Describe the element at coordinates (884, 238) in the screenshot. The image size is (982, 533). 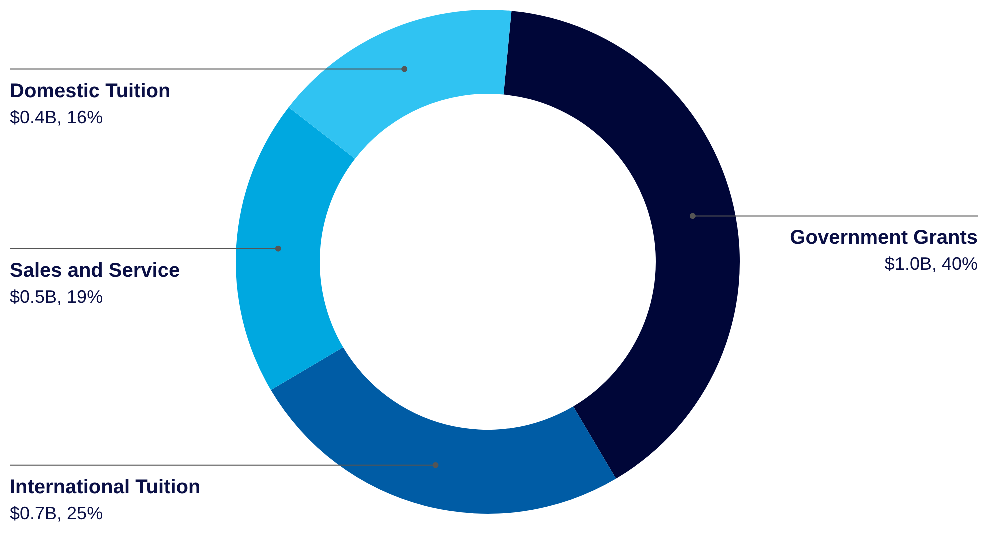
I see `slice-label: Government Grants` at that location.